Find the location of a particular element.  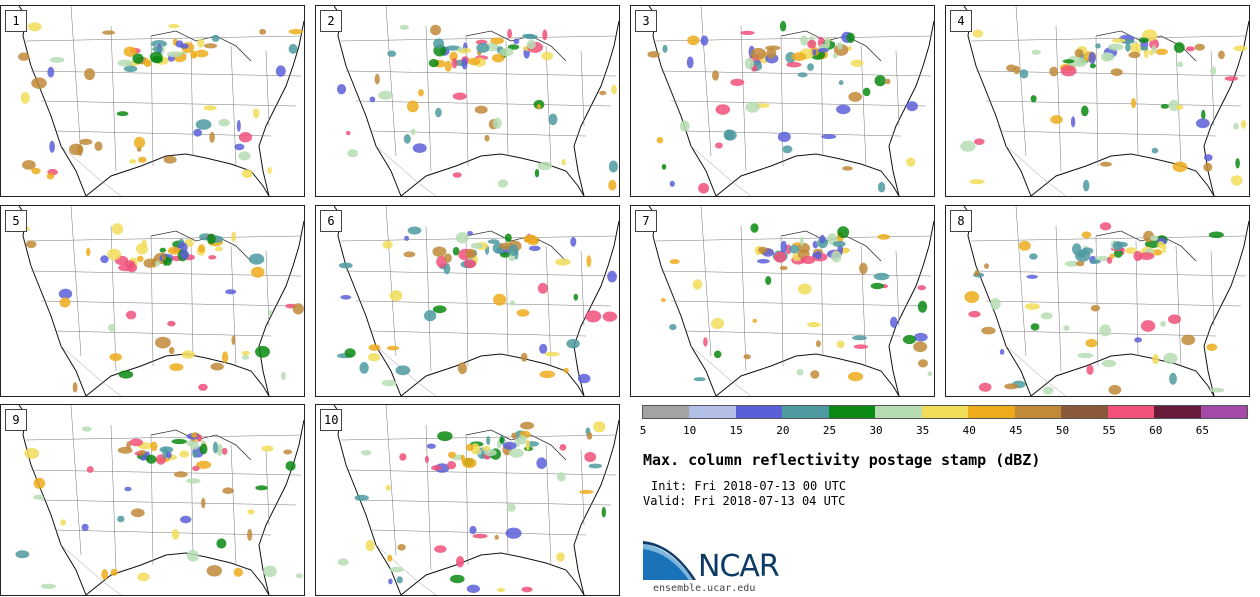

ensemble-member-map: 4 is located at coordinates (1097, 101).